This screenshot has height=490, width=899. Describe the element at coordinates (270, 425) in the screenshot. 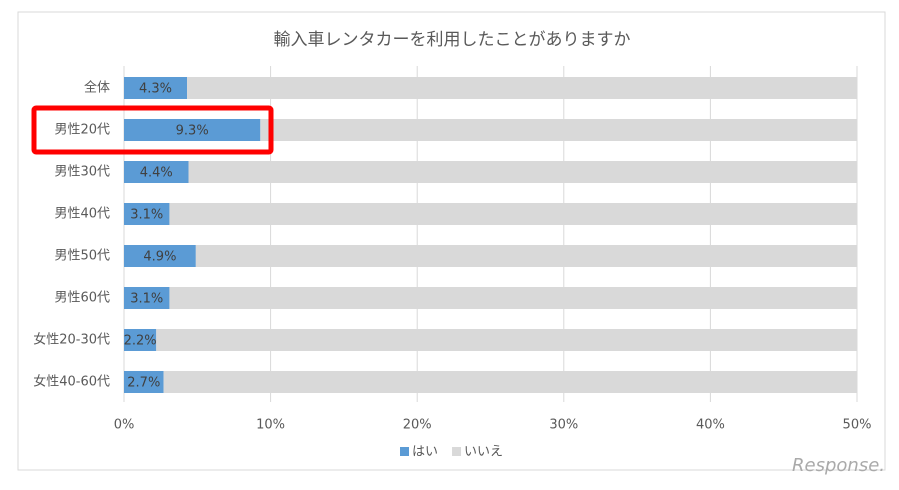

I see `x-tick-label: 10%` at that location.